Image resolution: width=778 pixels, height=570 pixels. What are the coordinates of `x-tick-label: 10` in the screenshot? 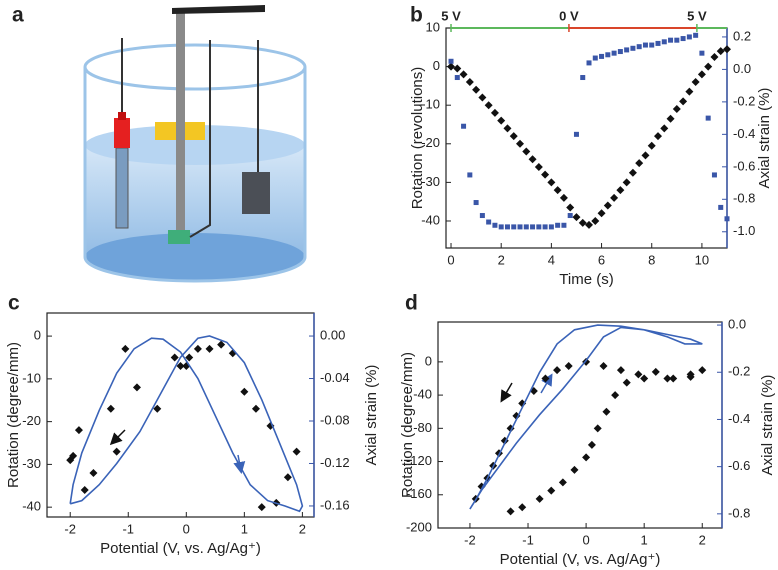 It's located at (702, 259).